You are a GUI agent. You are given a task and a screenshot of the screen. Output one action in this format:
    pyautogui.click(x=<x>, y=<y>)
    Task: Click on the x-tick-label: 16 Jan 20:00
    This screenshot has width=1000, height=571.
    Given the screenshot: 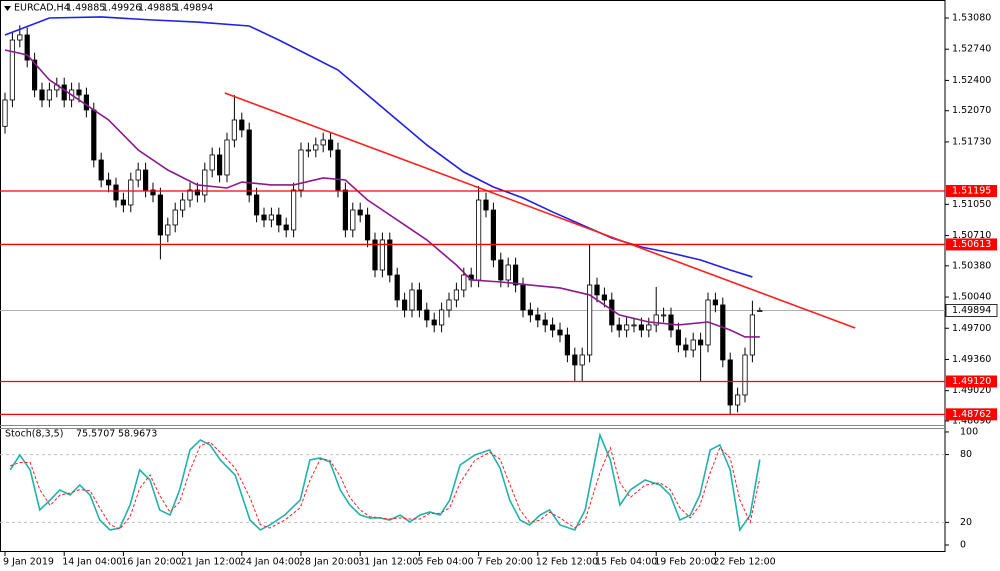 What is the action you would take?
    pyautogui.click(x=151, y=562)
    